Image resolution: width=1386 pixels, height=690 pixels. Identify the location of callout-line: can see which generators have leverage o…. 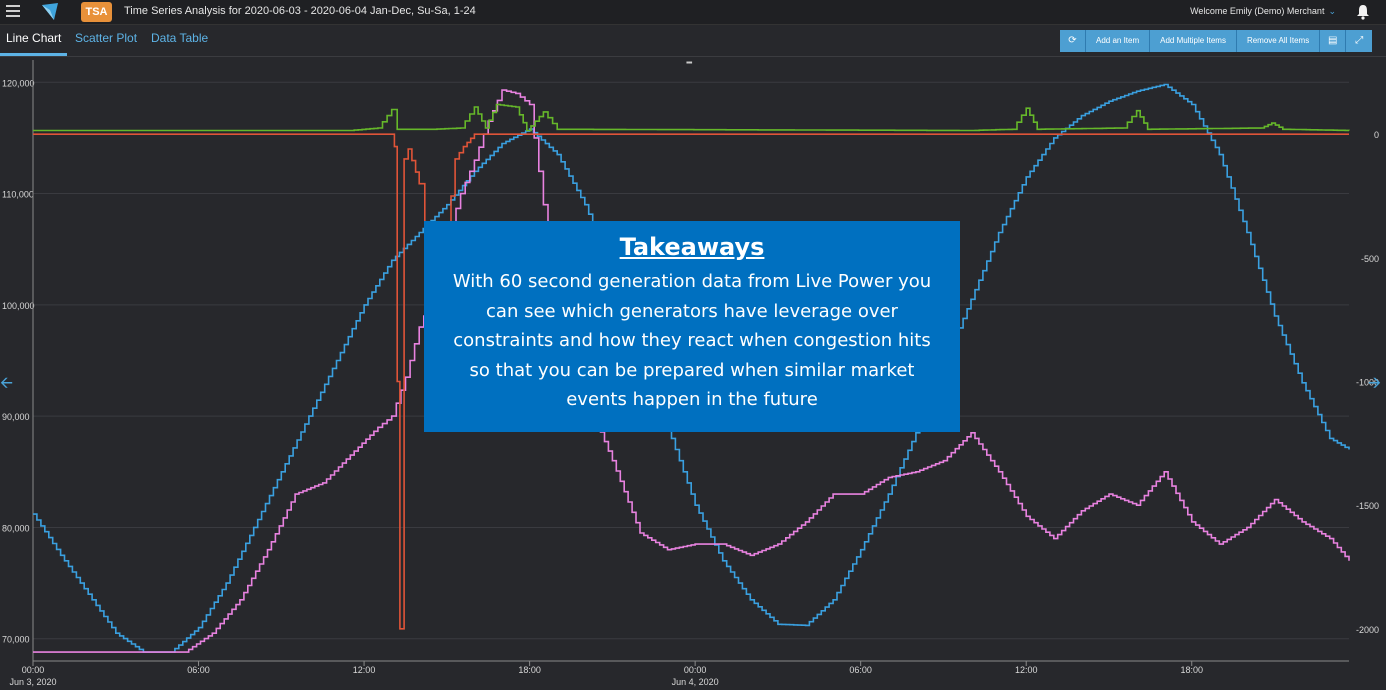
(692, 311).